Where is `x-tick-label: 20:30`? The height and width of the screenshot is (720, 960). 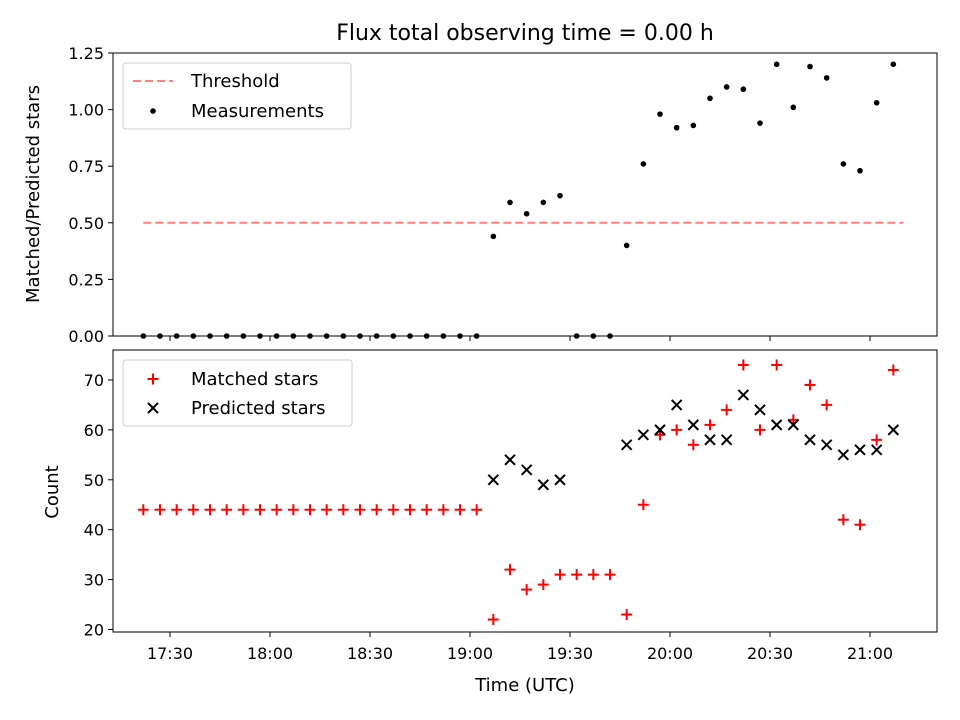 x-tick-label: 20:30 is located at coordinates (770, 653).